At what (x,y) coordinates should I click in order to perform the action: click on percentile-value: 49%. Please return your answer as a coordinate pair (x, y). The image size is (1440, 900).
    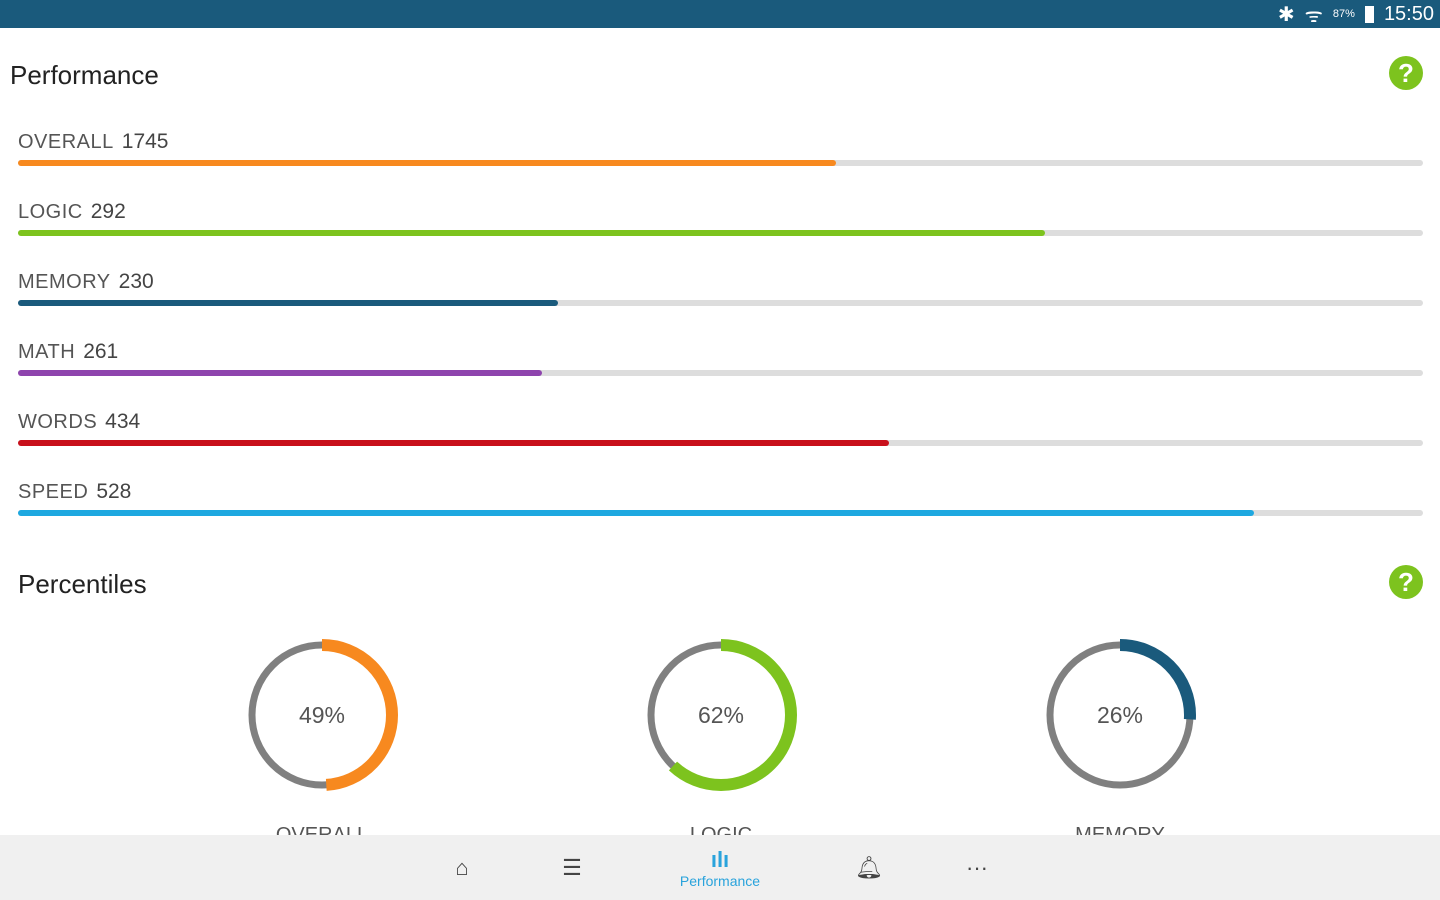
    Looking at the image, I should click on (322, 715).